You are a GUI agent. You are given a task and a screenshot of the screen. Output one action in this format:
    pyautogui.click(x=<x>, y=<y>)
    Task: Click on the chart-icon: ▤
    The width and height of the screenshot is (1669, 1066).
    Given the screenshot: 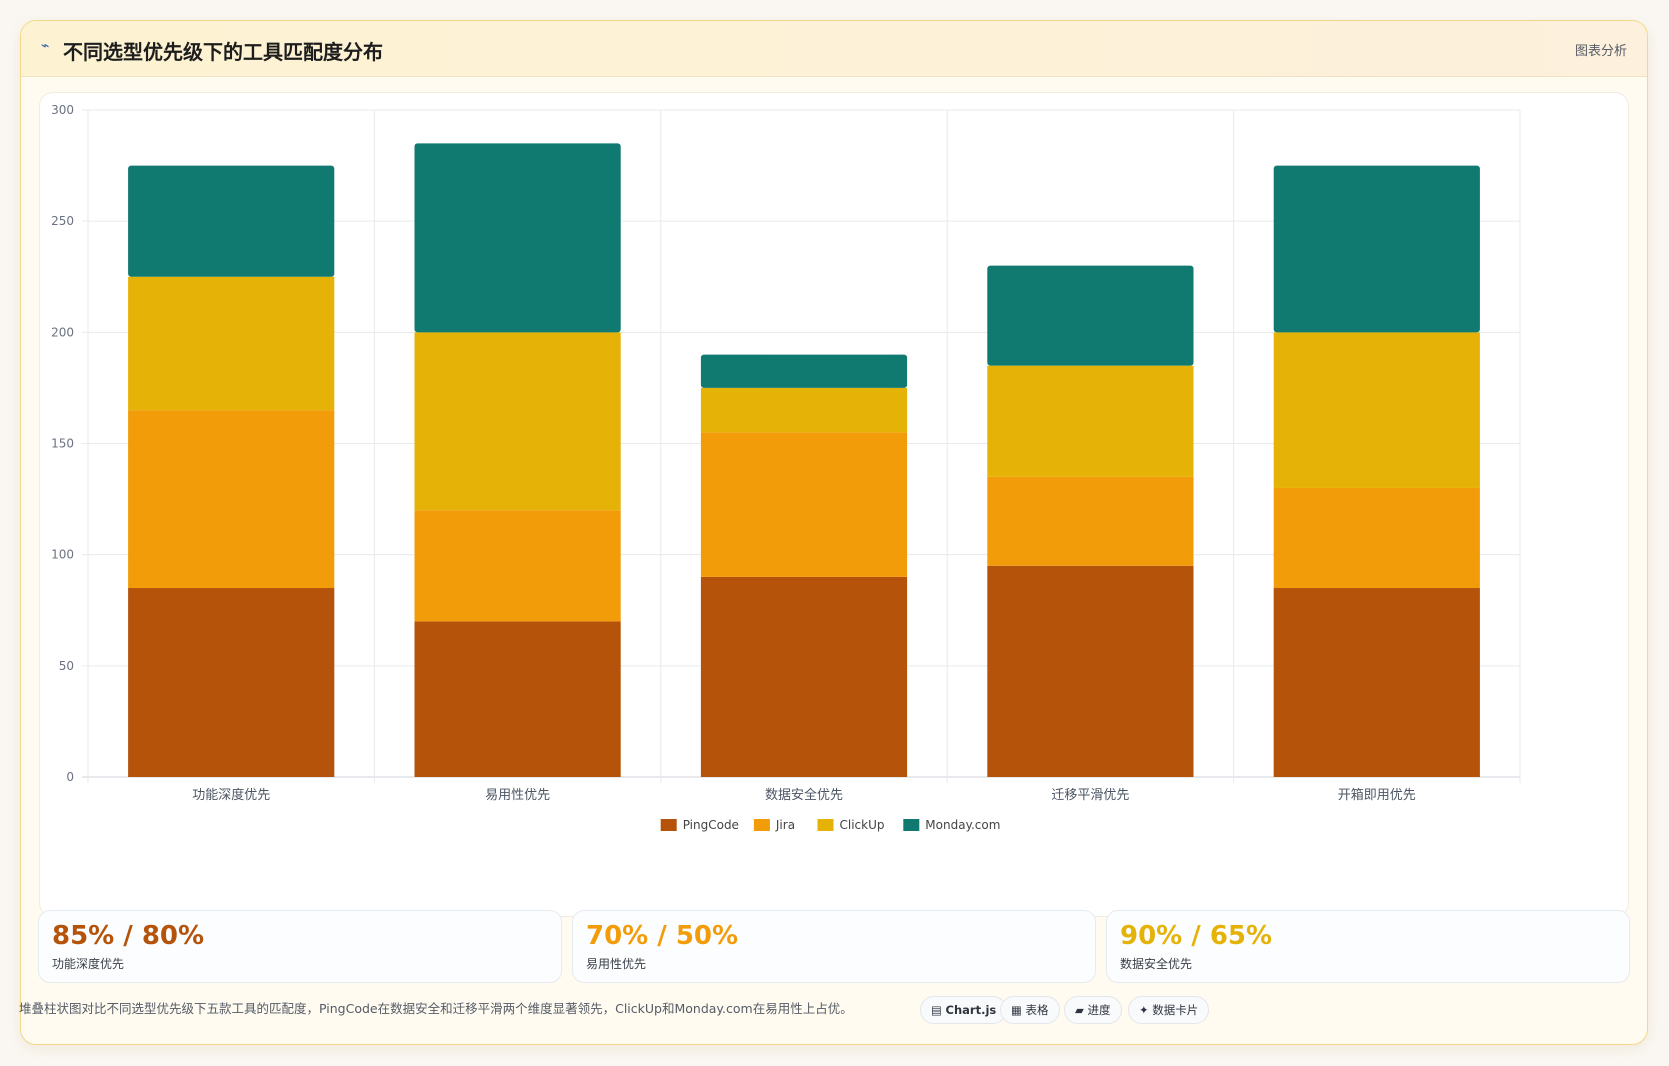 What is the action you would take?
    pyautogui.click(x=936, y=1010)
    